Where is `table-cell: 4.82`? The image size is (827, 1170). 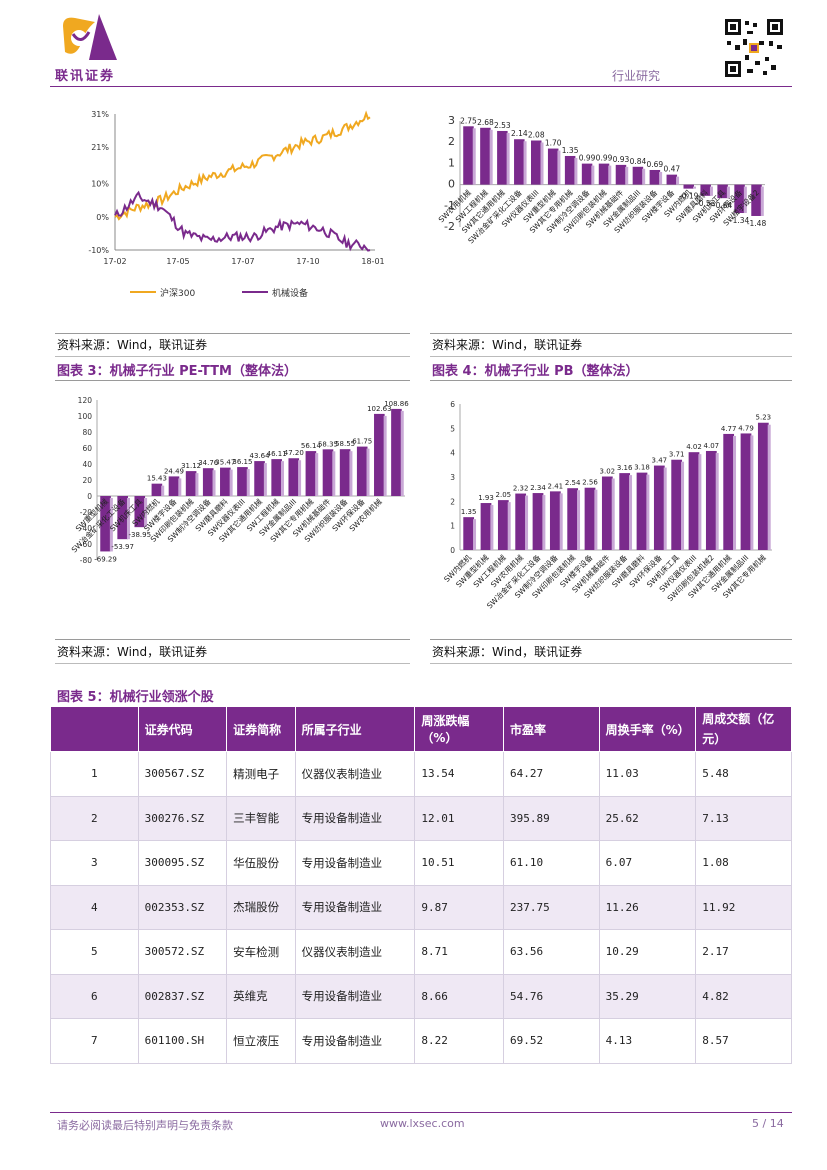 table-cell: 4.82 is located at coordinates (743, 996).